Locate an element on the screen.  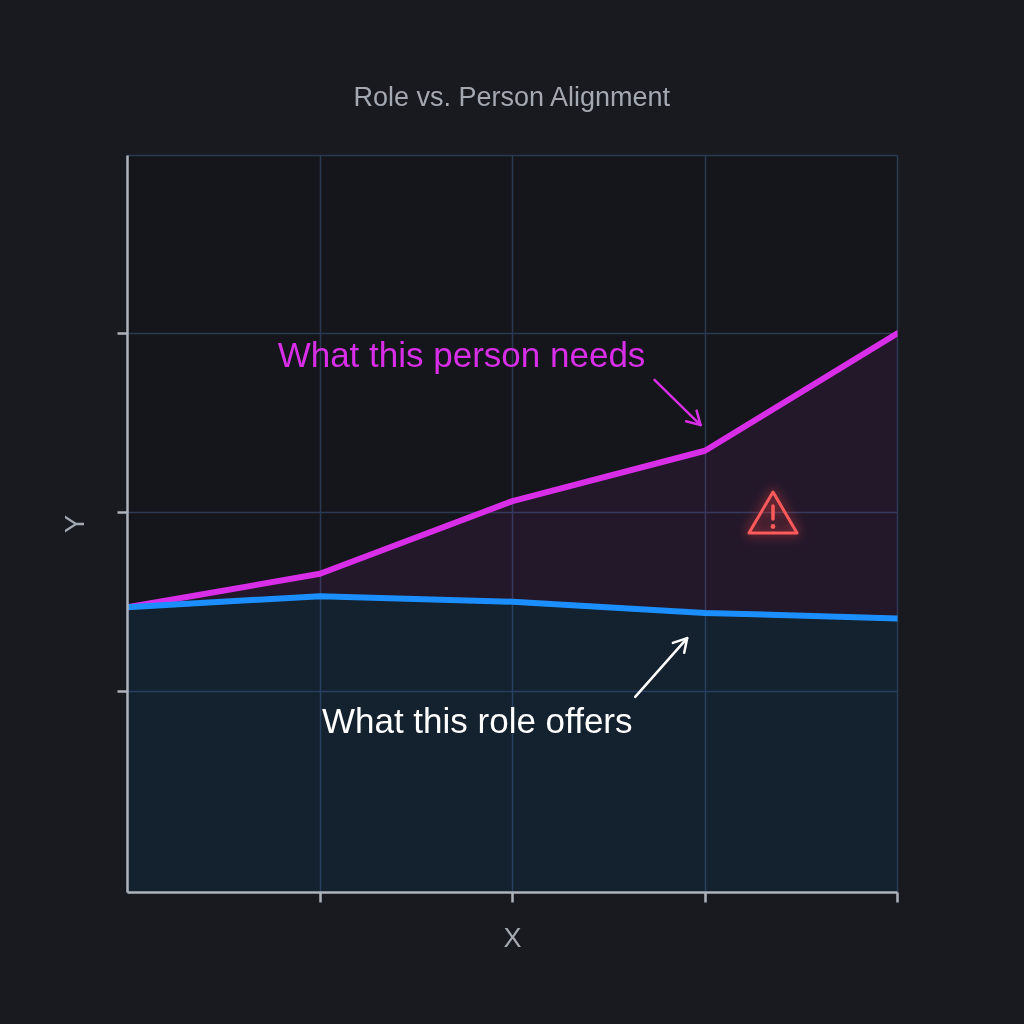
y-axis-title: Y is located at coordinates (74, 523).